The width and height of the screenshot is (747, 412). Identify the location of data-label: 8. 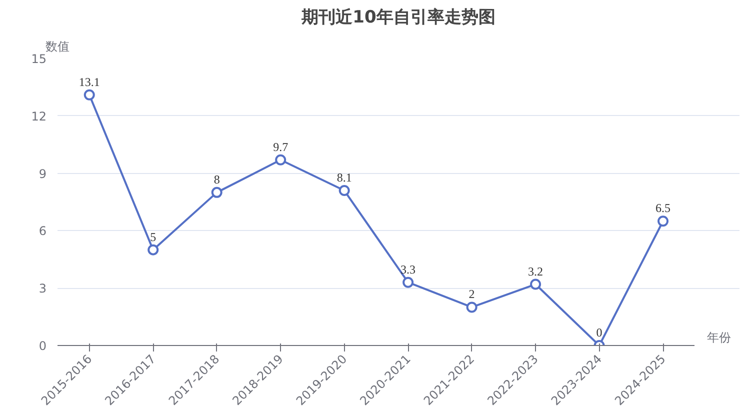
(217, 179).